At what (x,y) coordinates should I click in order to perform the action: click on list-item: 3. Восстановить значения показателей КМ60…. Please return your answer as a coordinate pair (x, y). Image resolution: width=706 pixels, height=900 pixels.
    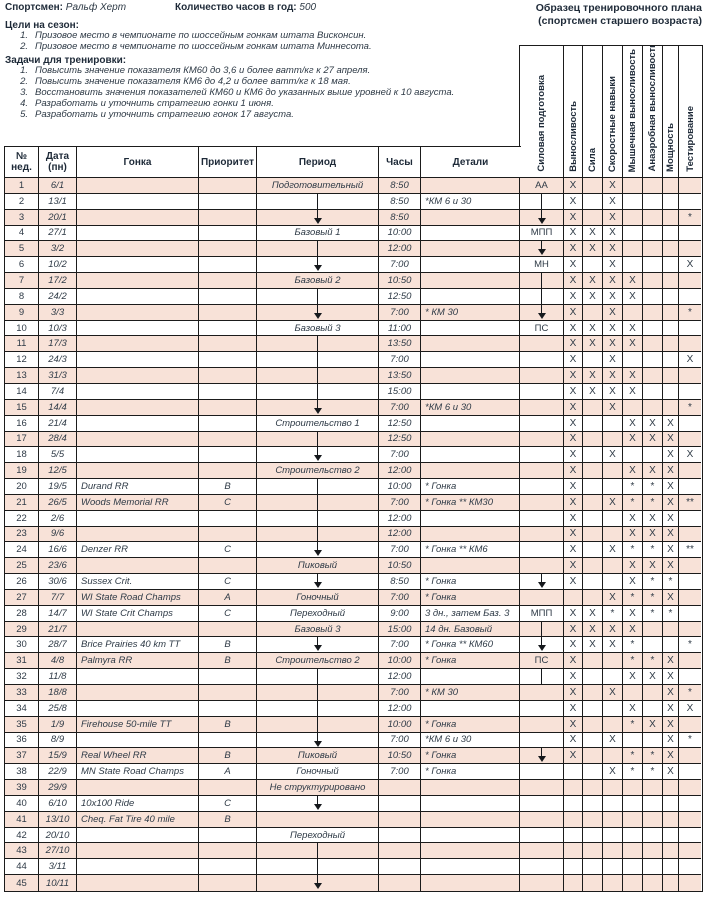
    Looking at the image, I should click on (233, 92).